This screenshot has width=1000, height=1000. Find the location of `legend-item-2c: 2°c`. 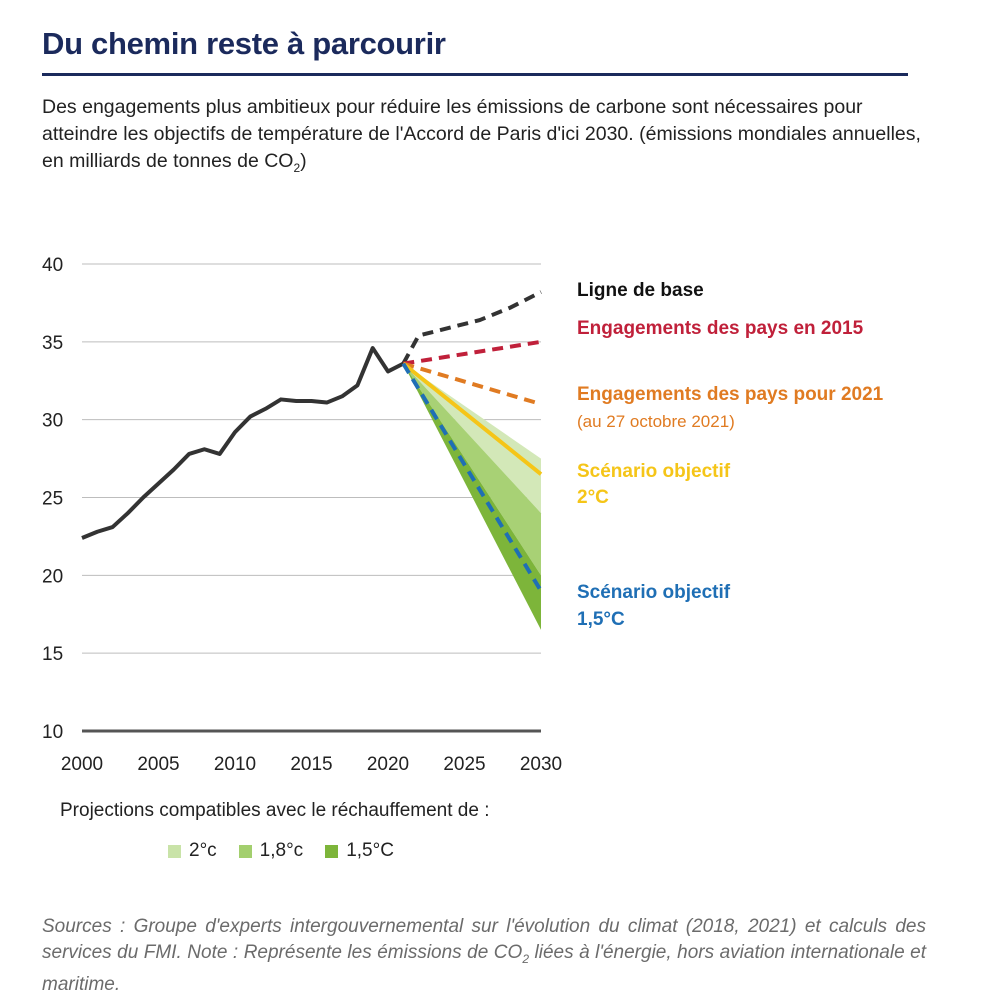

legend-item-2c: 2°c is located at coordinates (192, 851).